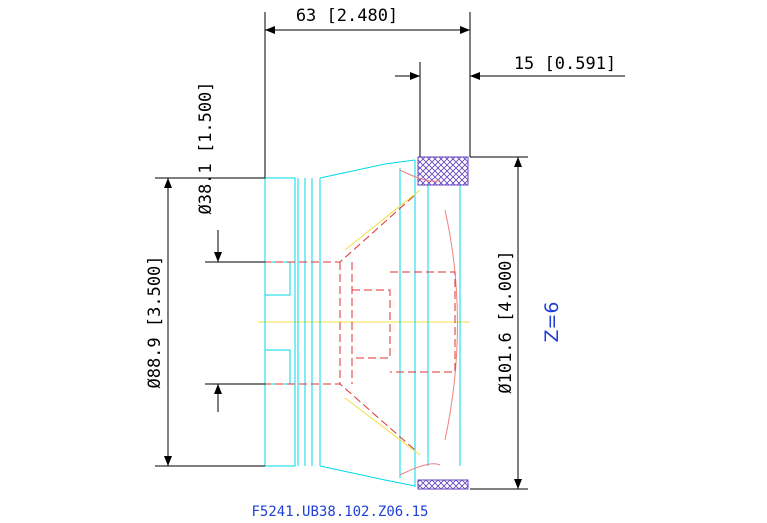 Image resolution: width=767 pixels, height=523 pixels. I want to click on part-number: F5241.UB38.102.Z06.15, so click(339, 512).